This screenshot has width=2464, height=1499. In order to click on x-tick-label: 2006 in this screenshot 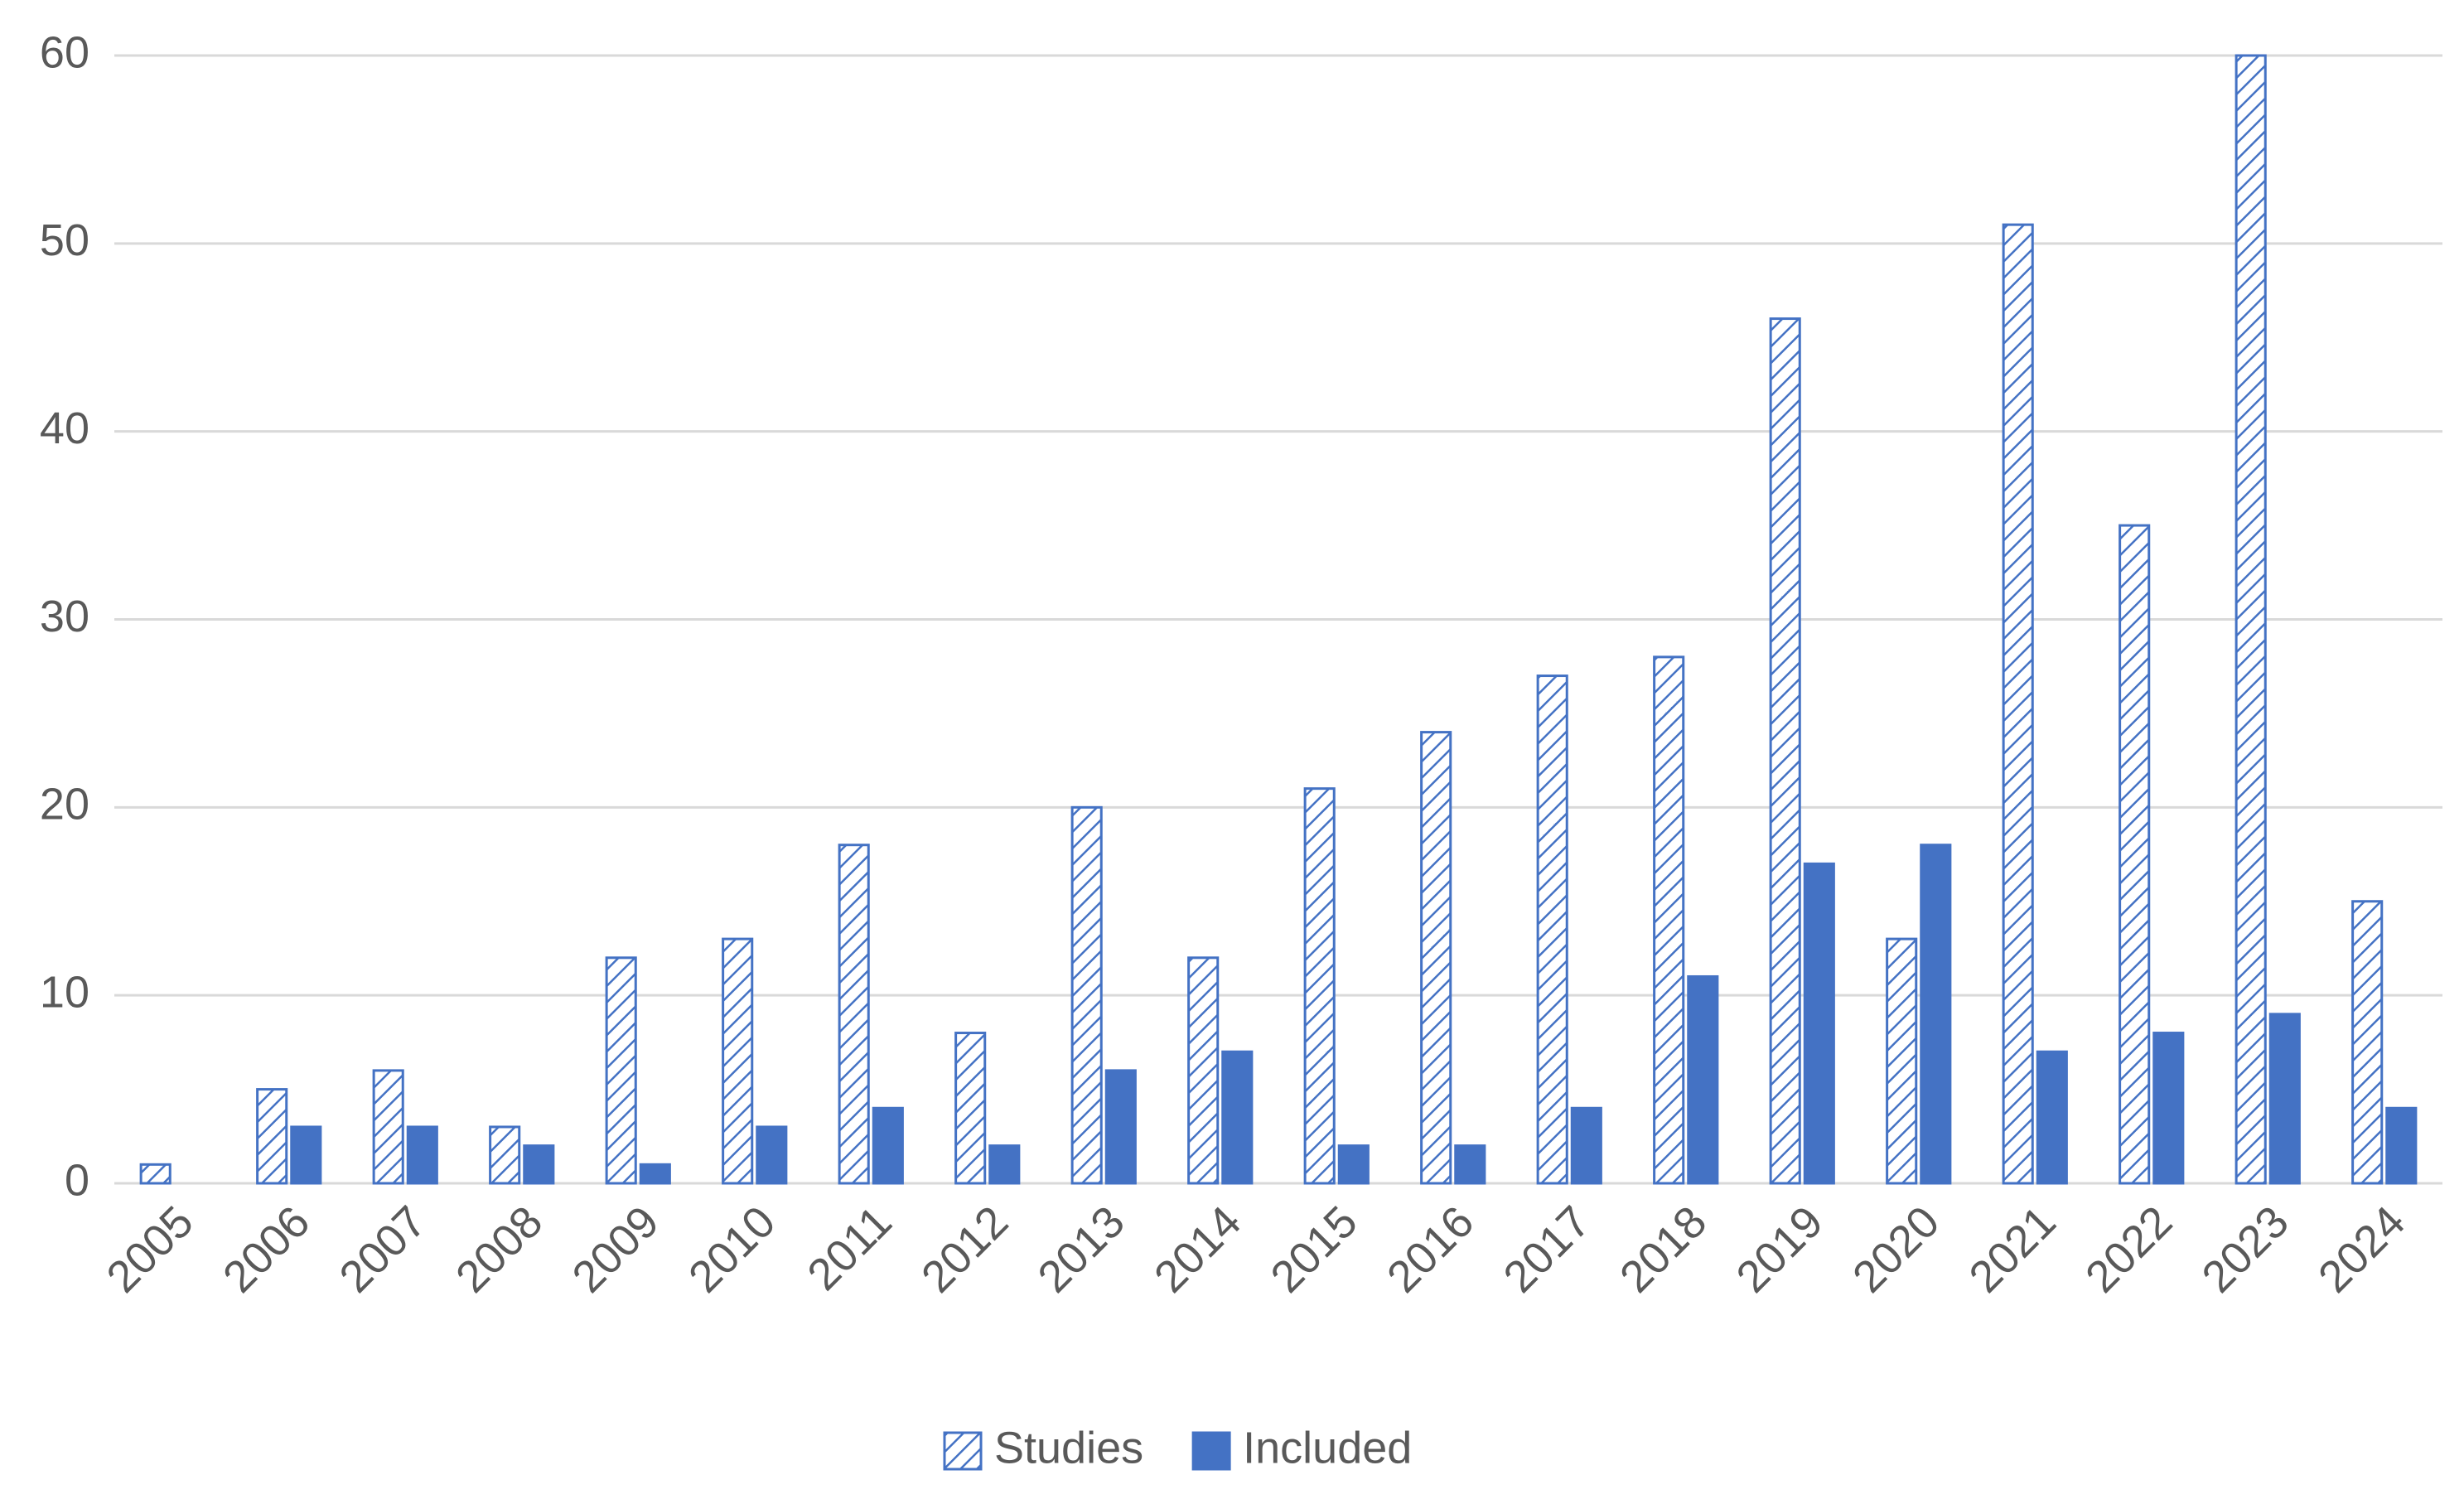, I will do `click(266, 1249)`.